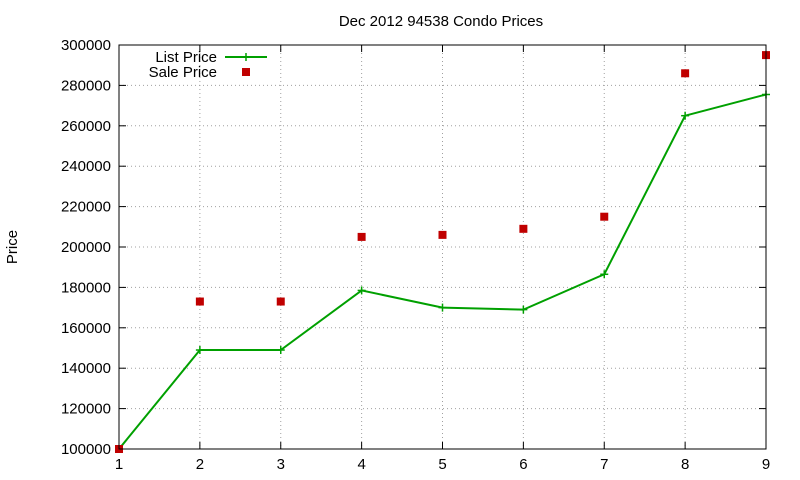 Image resolution: width=800 pixels, height=480 pixels. I want to click on x-tick-label: 5, so click(442, 464).